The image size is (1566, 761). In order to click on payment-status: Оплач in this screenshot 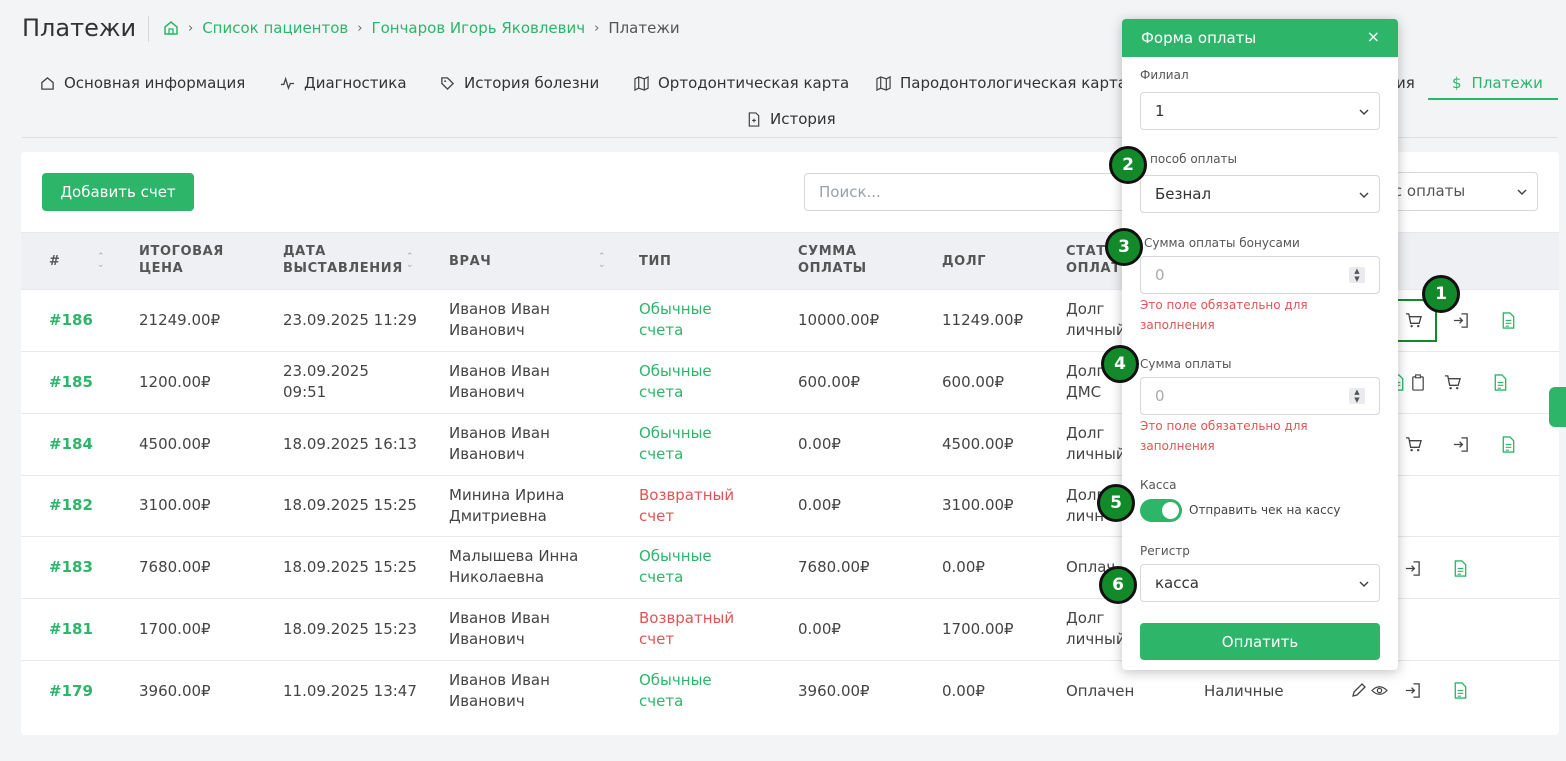, I will do `click(1091, 566)`.